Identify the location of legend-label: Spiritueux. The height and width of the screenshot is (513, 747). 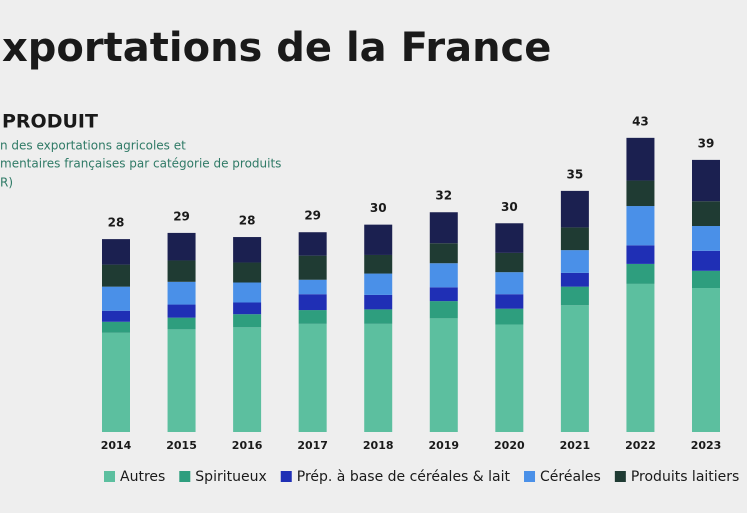
(230, 477).